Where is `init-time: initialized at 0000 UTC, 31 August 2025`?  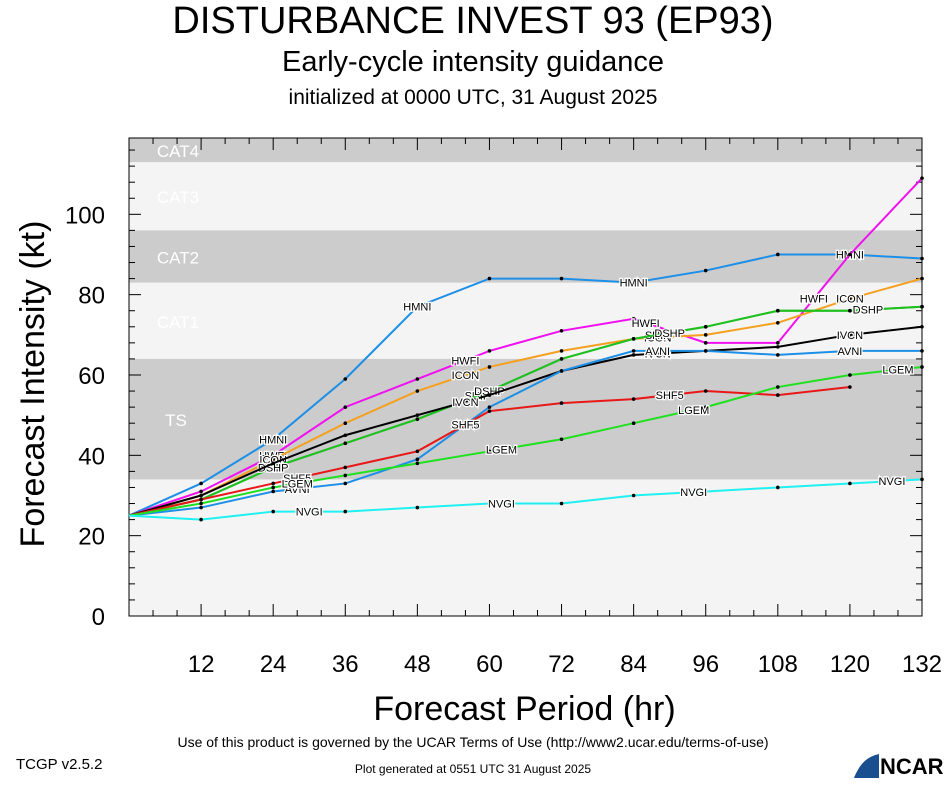 init-time: initialized at 0000 UTC, 31 August 2025 is located at coordinates (473, 97).